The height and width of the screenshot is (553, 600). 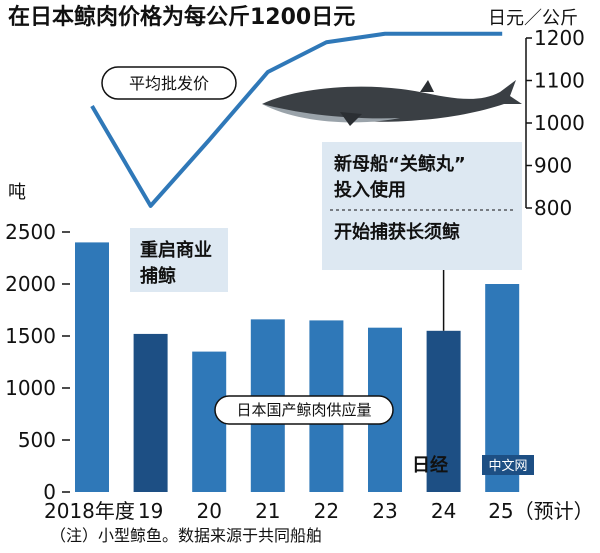 I want to click on annotation-line-2: 捕鲸, so click(x=158, y=276).